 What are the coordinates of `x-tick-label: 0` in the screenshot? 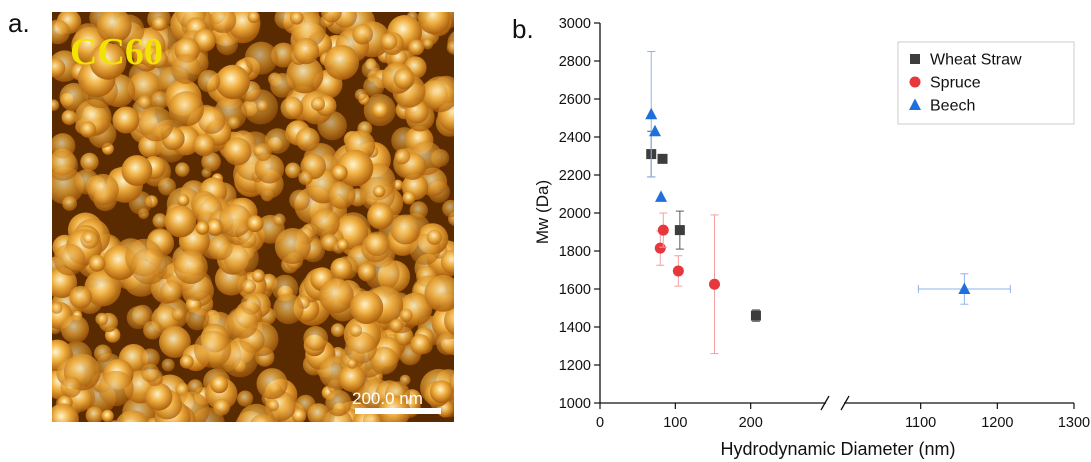 It's located at (600, 423).